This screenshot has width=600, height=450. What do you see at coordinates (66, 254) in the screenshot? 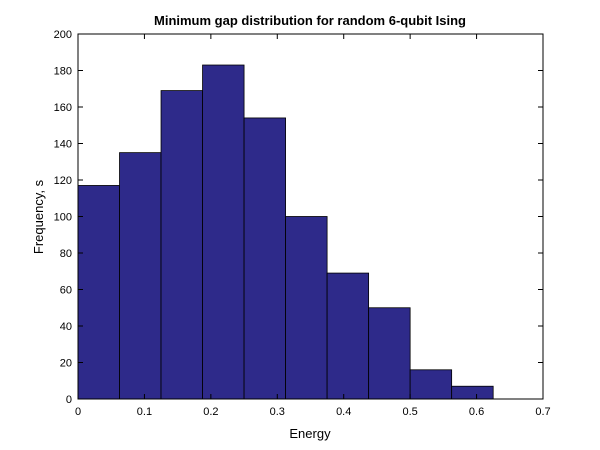
I see `y-tick-label: 80` at bounding box center [66, 254].